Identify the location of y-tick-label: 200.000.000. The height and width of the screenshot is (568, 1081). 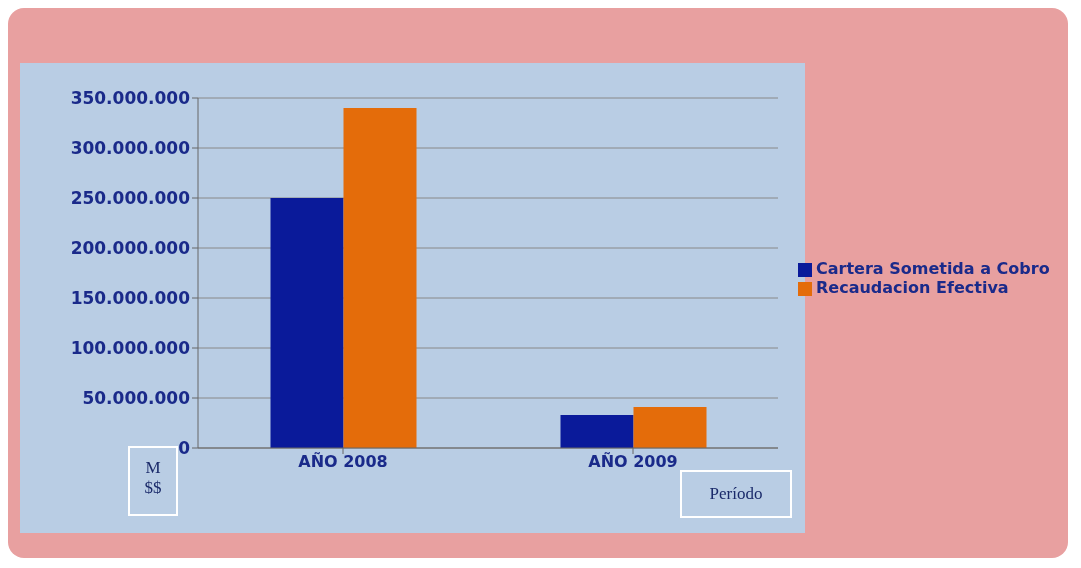
(130, 248).